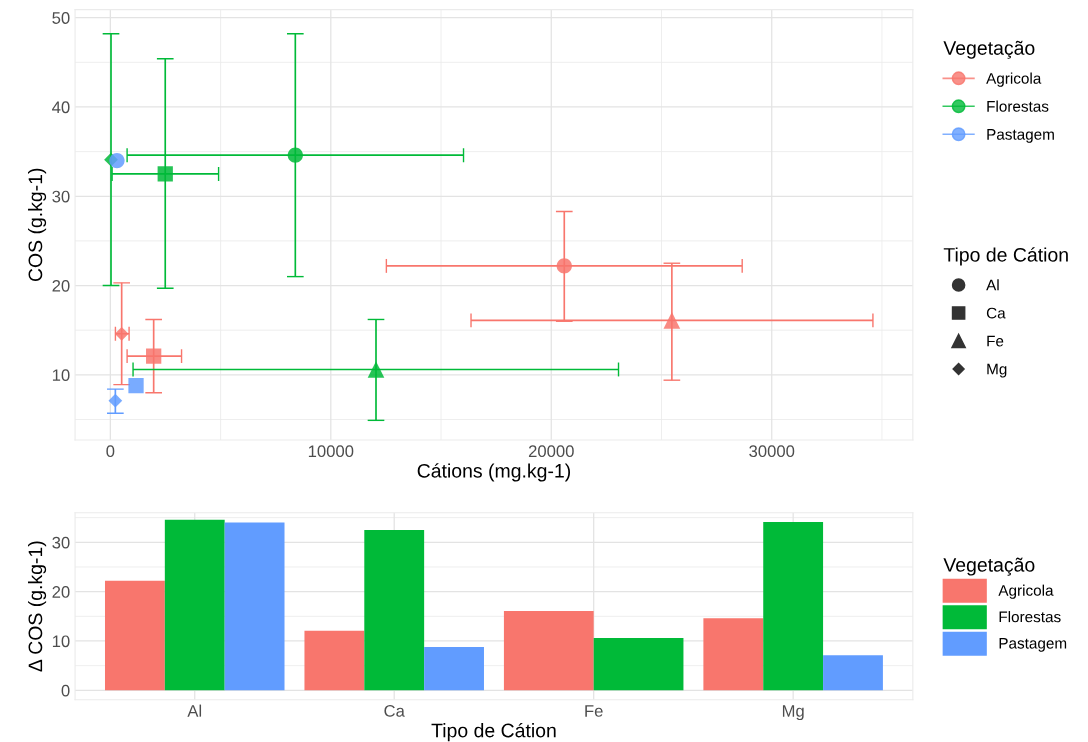 The height and width of the screenshot is (742, 1088). Describe the element at coordinates (995, 341) in the screenshot. I see `text: Fe` at that location.